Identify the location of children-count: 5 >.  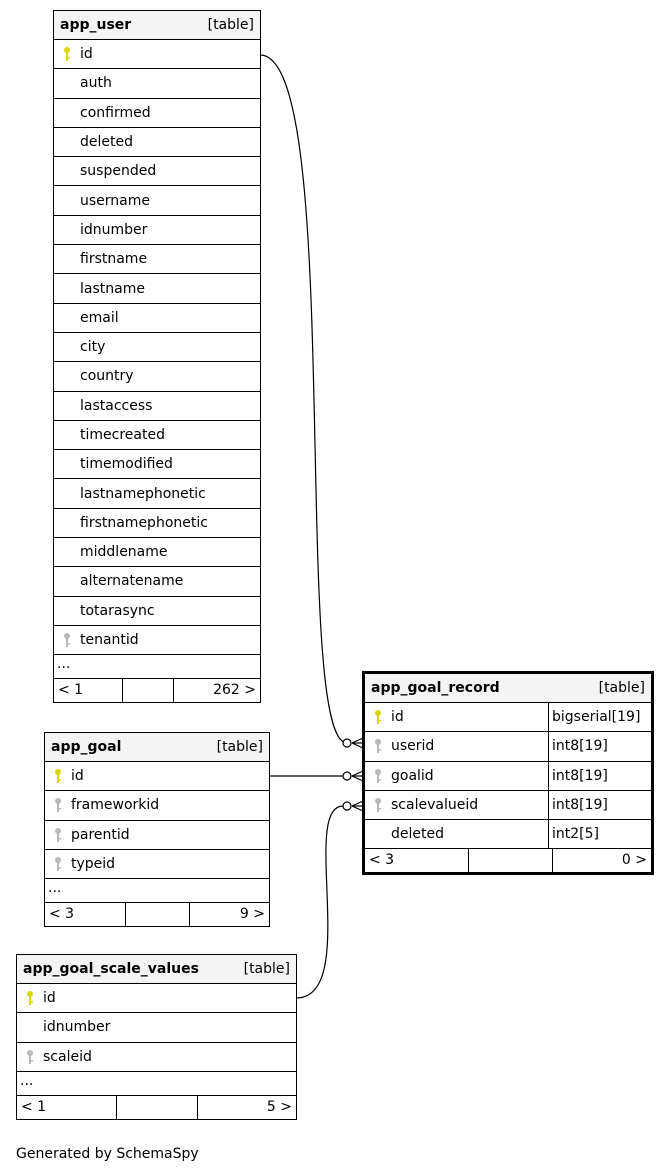
(279, 1106).